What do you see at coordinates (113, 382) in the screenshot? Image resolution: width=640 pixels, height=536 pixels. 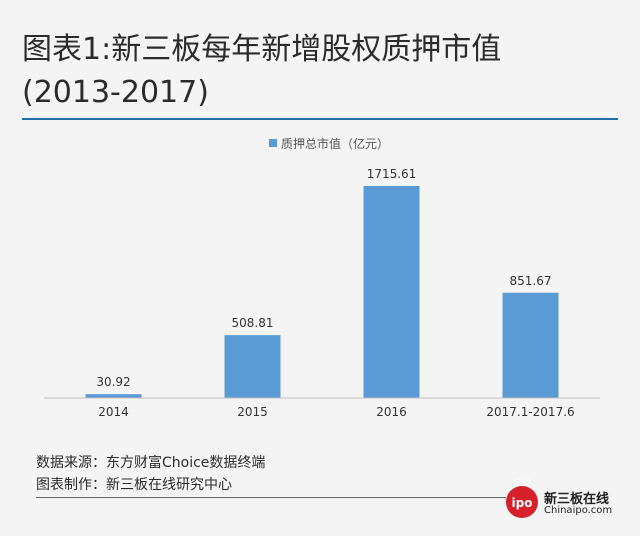 I see `data-label: 30.92` at bounding box center [113, 382].